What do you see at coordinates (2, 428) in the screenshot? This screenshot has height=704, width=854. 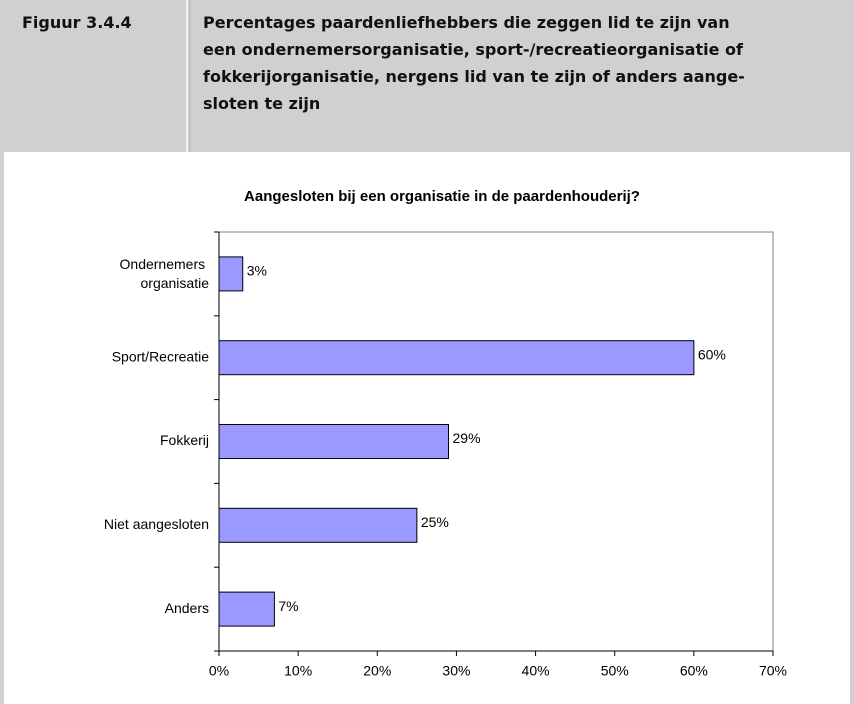 I see `left-border` at bounding box center [2, 428].